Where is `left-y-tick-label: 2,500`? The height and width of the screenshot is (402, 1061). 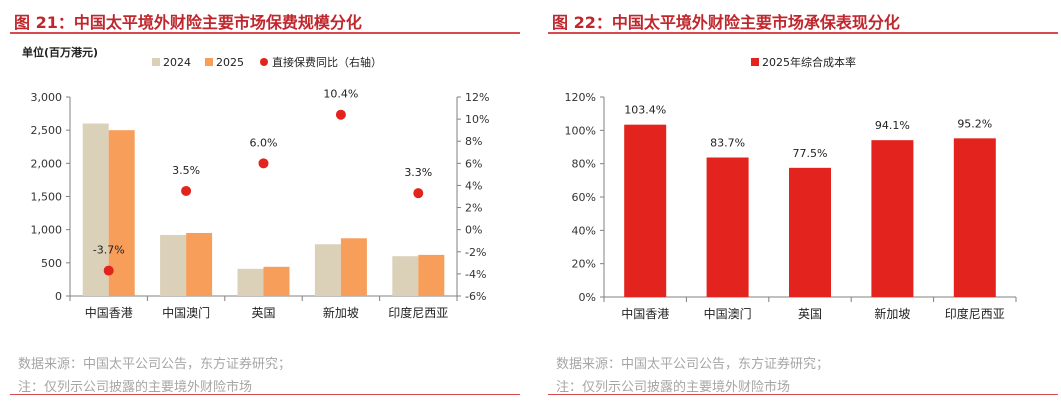
left-y-tick-label: 2,500 is located at coordinates (47, 130).